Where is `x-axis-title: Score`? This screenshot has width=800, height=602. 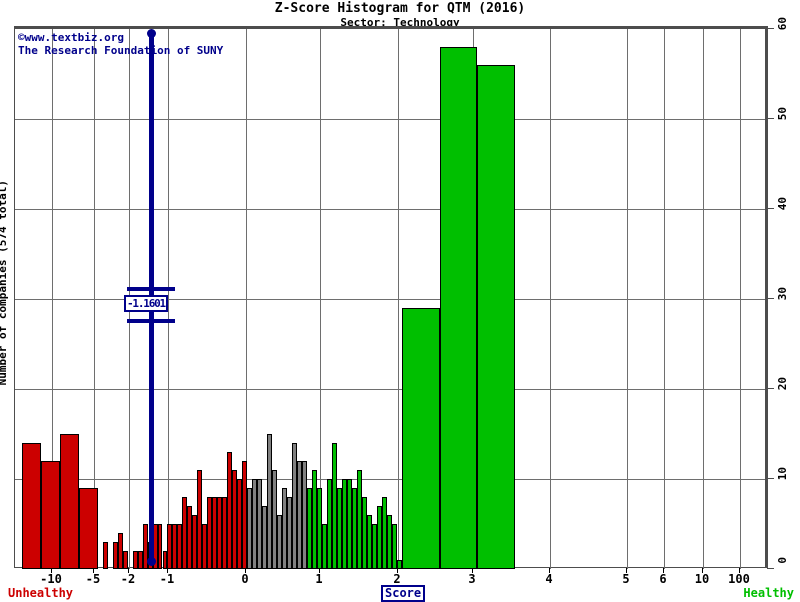 x-axis-title: Score is located at coordinates (403, 593).